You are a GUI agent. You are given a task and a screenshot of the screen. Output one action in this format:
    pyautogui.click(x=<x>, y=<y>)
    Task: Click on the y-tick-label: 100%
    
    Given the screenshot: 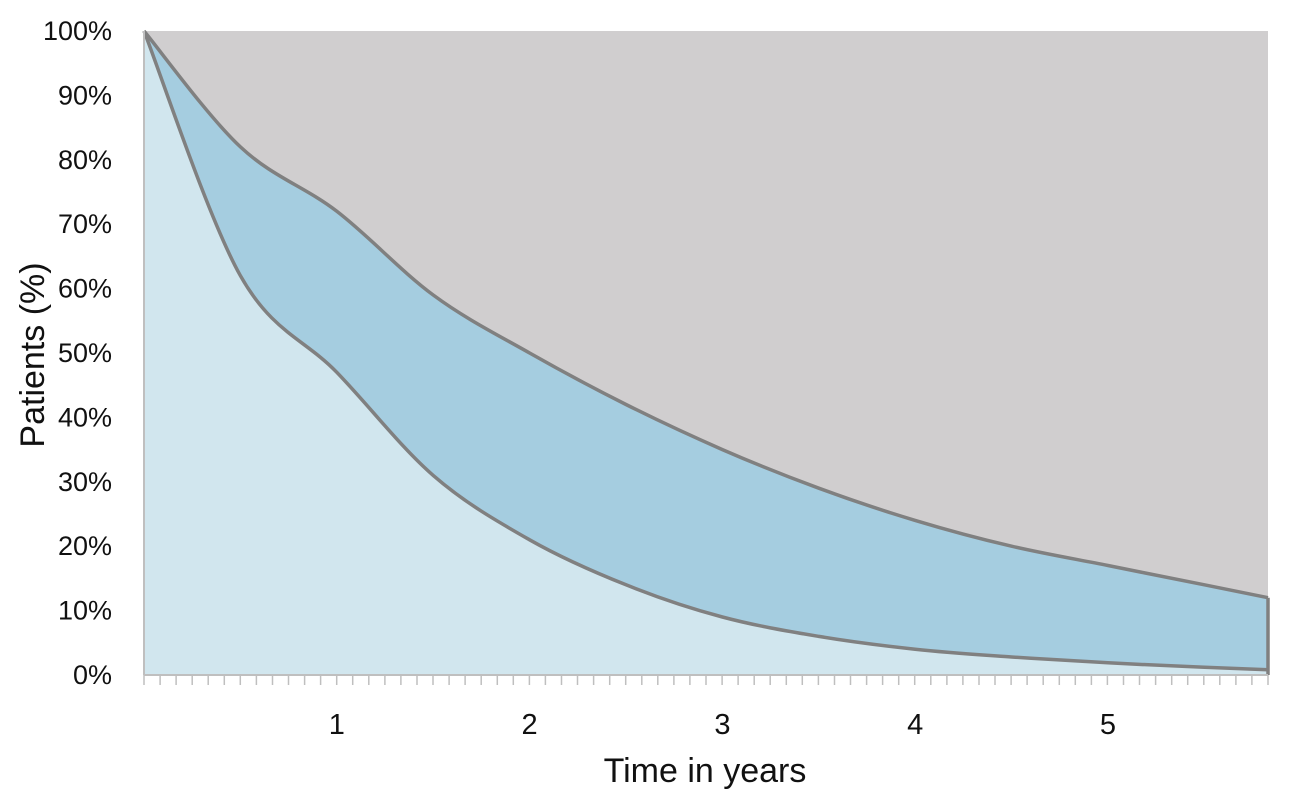 What is the action you would take?
    pyautogui.click(x=77, y=31)
    